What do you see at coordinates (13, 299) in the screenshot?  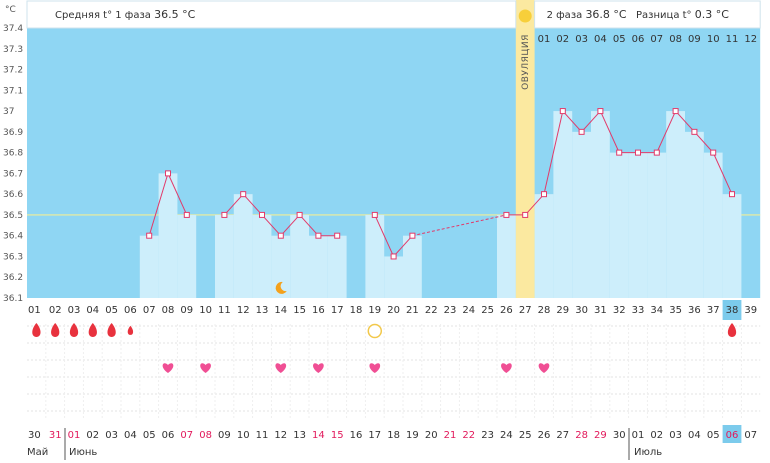 I see `y-tick-label: 36.1` at bounding box center [13, 299].